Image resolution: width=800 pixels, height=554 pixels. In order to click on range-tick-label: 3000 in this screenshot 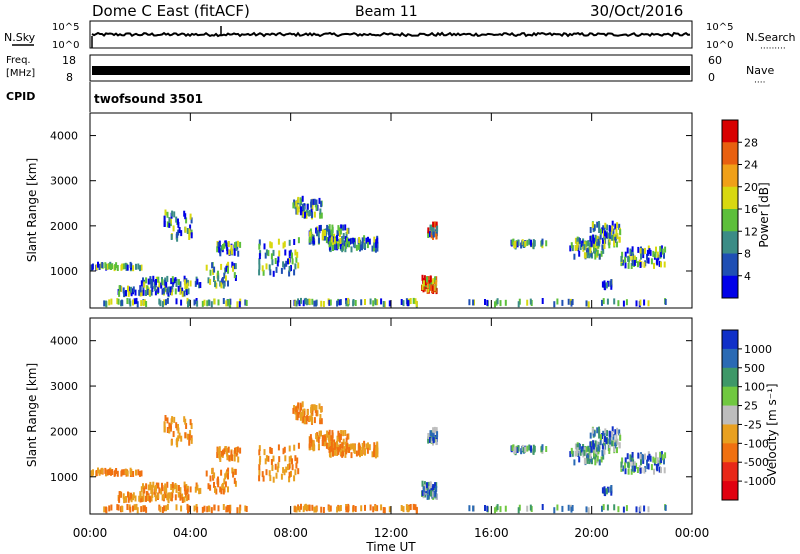, I will do `click(64, 181)`.